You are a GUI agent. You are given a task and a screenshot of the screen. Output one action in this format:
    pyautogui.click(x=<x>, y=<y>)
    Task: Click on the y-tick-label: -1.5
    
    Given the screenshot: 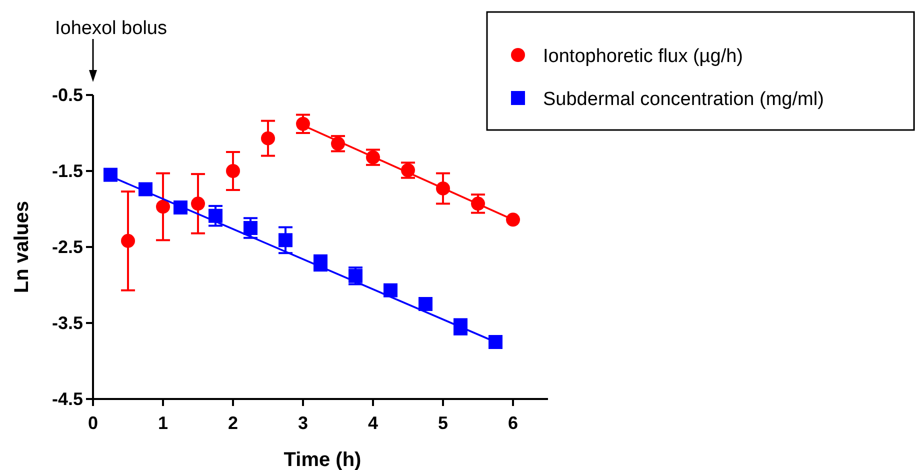 What is the action you would take?
    pyautogui.click(x=67, y=171)
    